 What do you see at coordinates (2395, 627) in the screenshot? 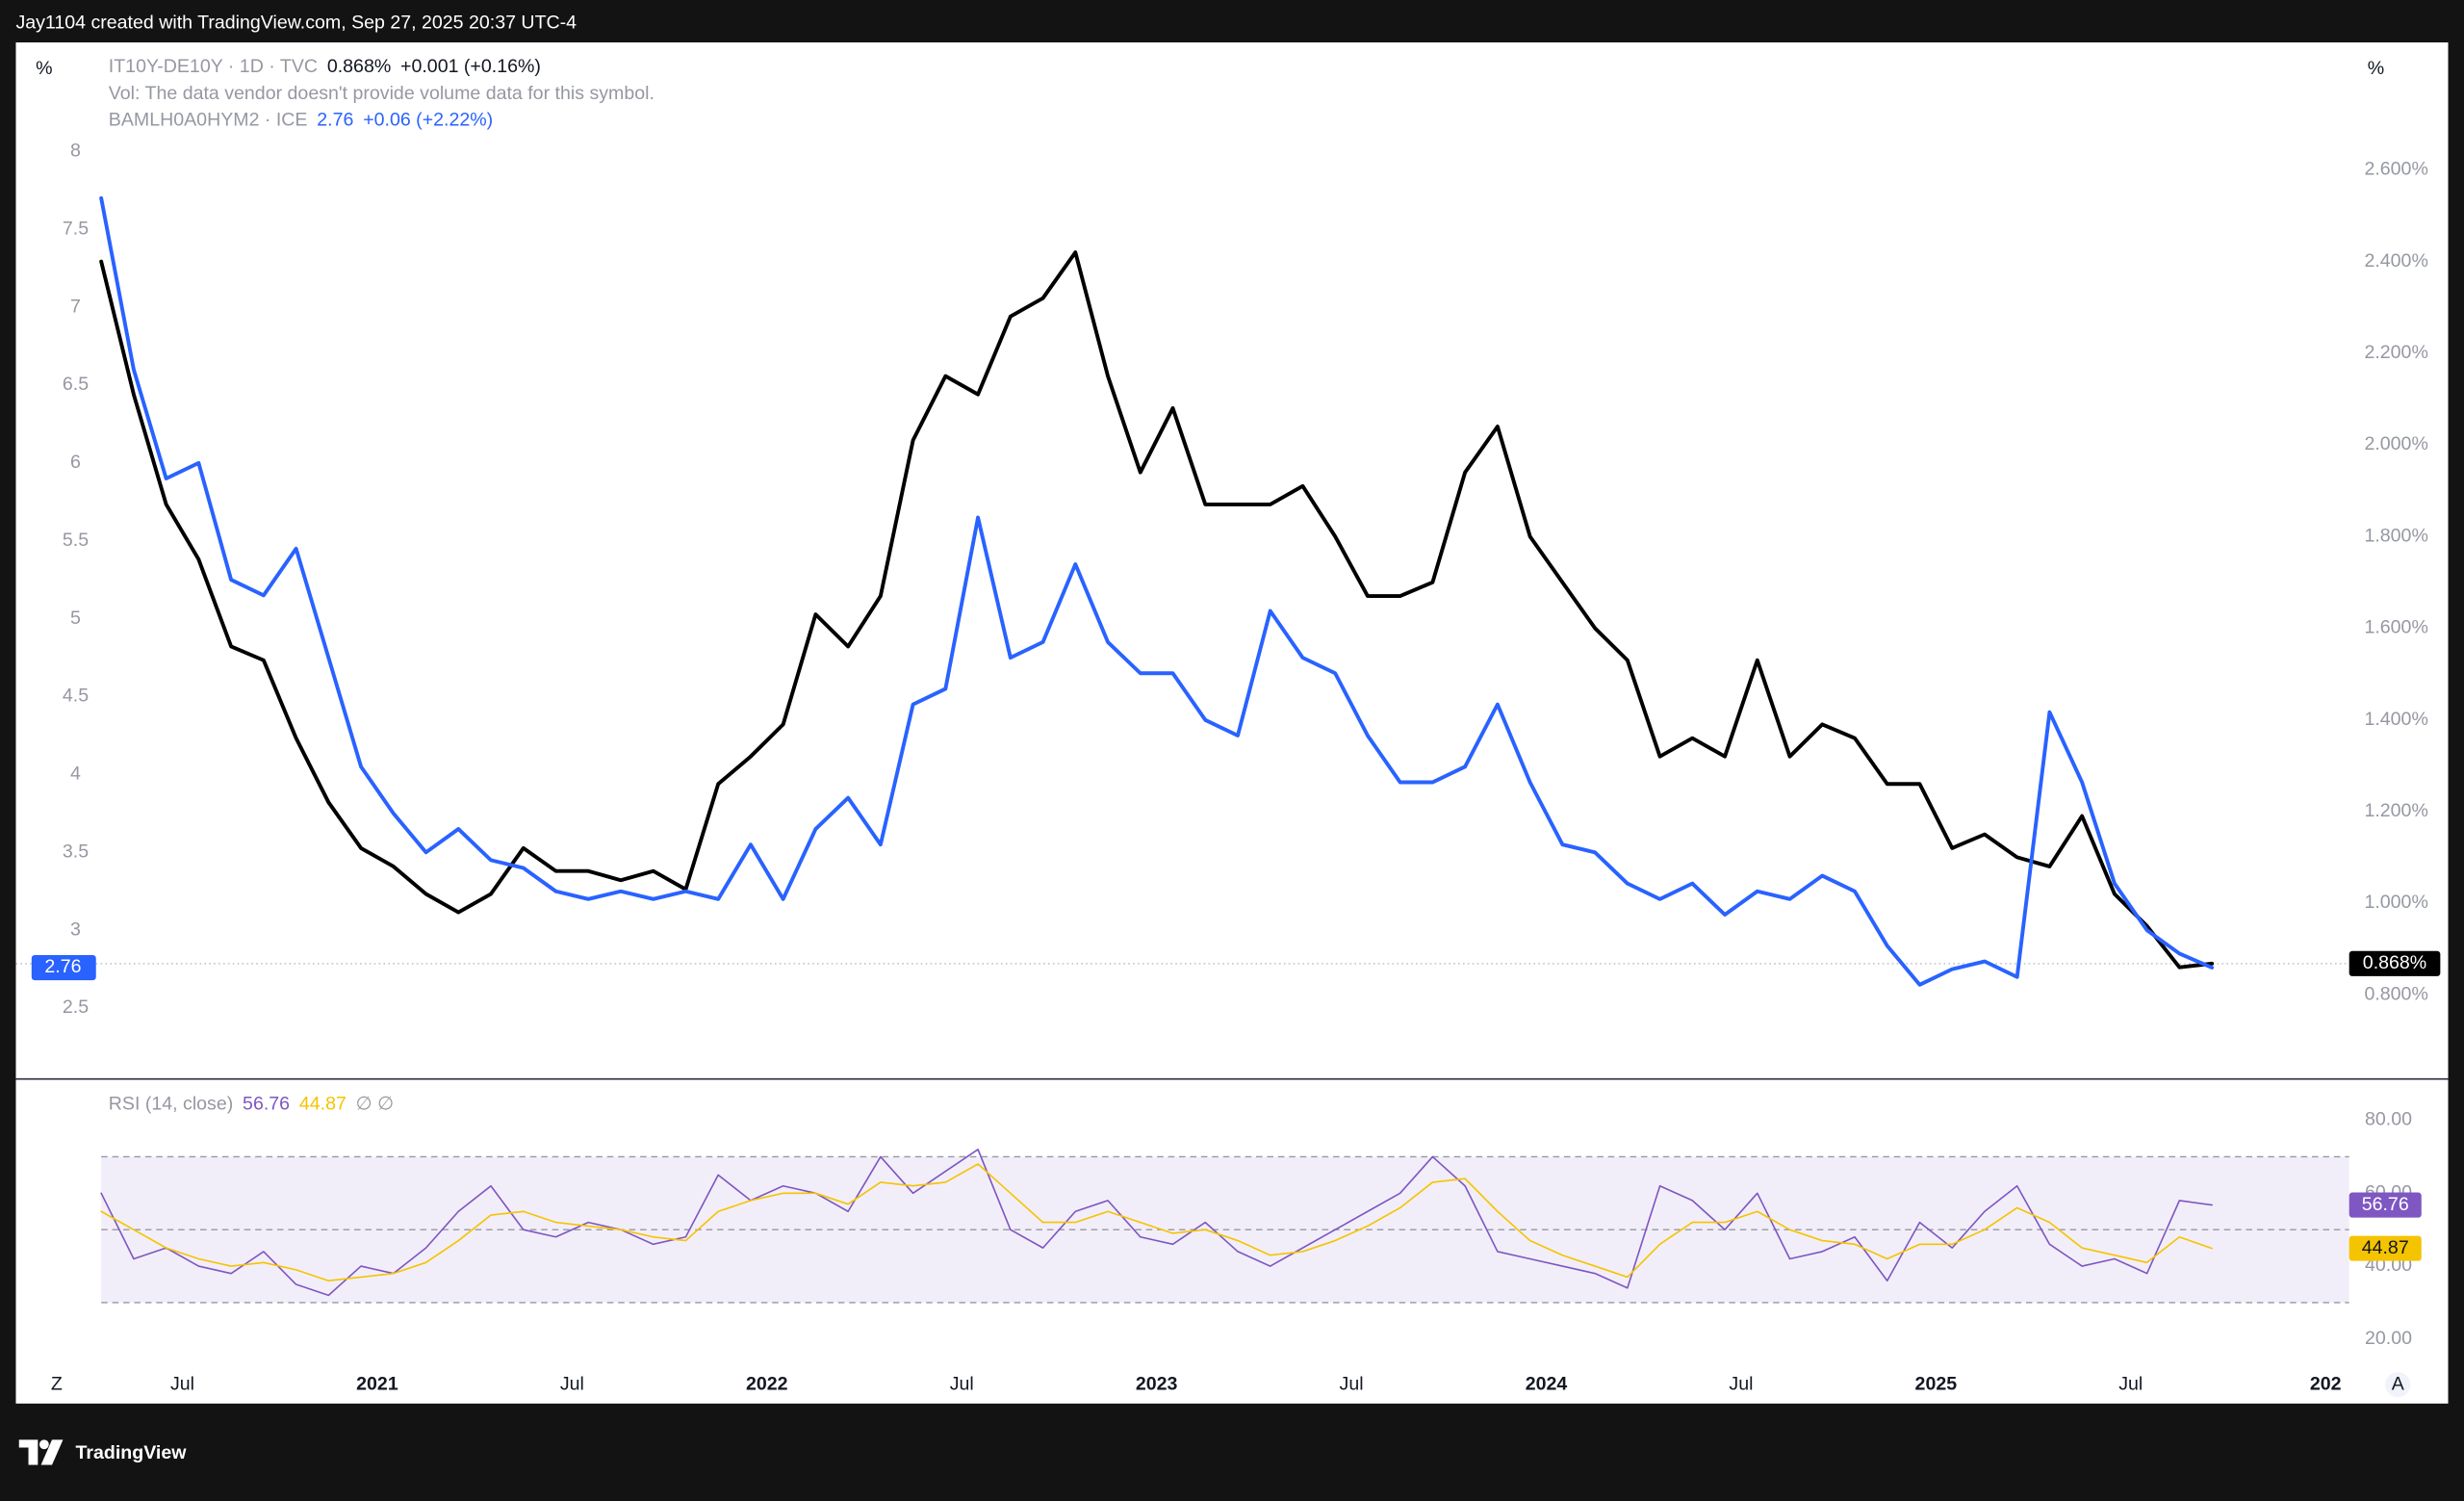
I see `y2-tick-label: 1.600%` at bounding box center [2395, 627].